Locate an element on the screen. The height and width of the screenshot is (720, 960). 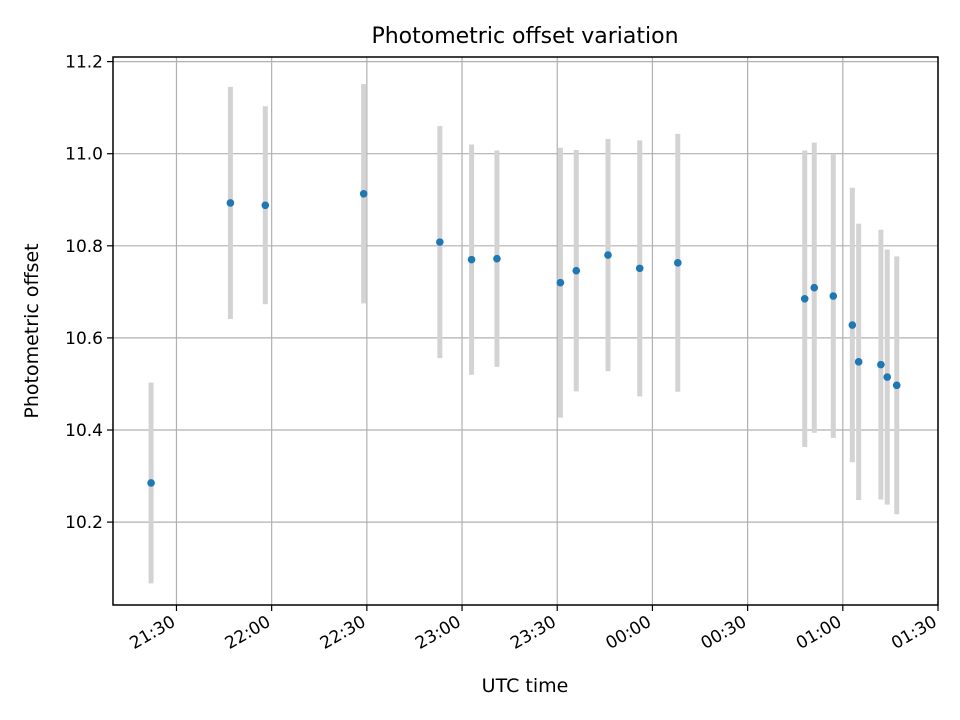
y-tick-label: 10.8 is located at coordinates (84, 247).